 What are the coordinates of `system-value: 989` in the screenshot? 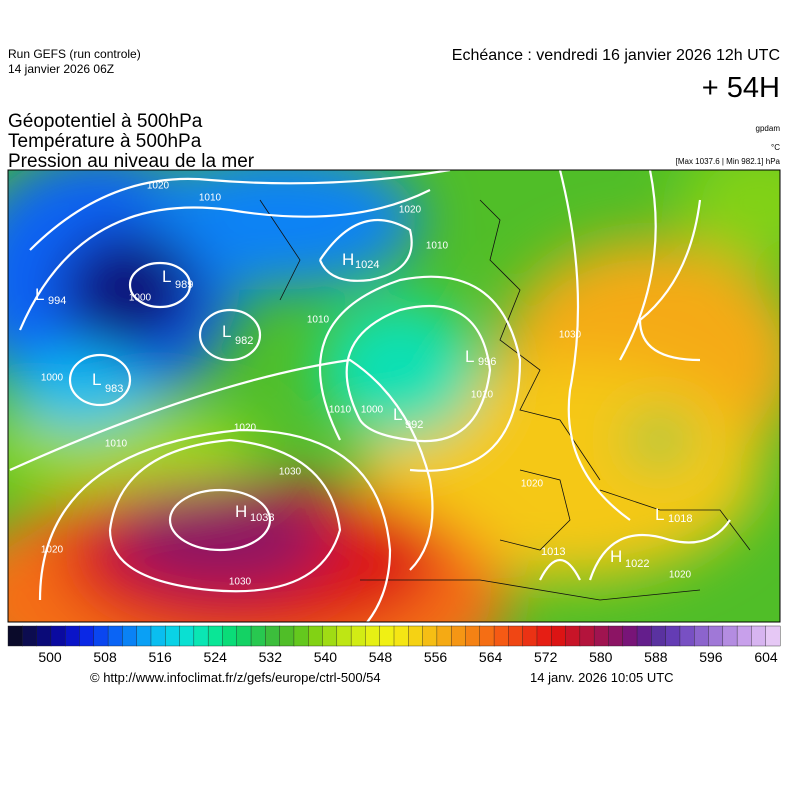 It's located at (184, 285).